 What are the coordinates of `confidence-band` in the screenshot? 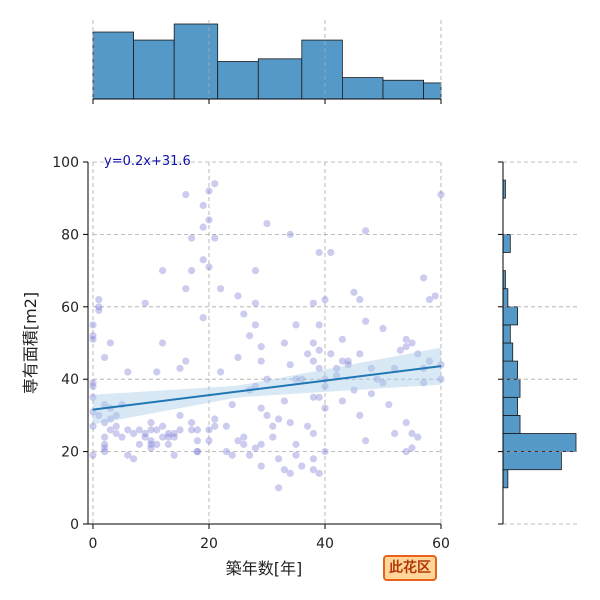 It's located at (267, 386).